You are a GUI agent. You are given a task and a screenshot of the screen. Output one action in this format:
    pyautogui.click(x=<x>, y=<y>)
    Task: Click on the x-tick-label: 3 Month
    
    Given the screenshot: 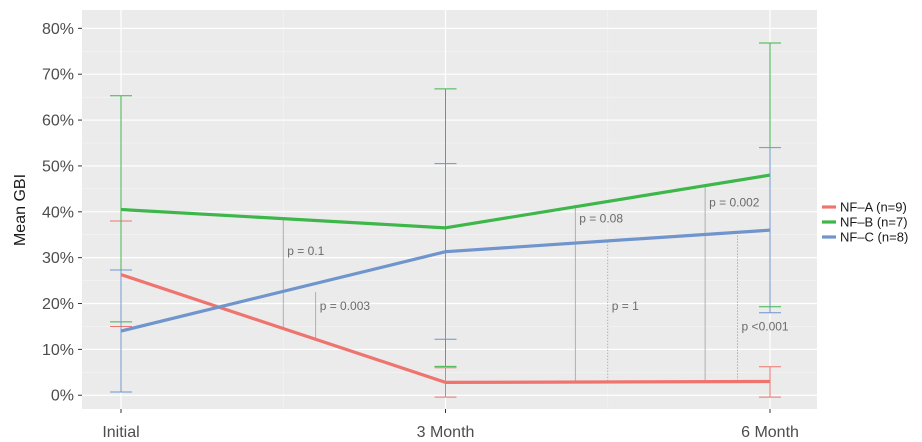 What is the action you would take?
    pyautogui.click(x=446, y=432)
    